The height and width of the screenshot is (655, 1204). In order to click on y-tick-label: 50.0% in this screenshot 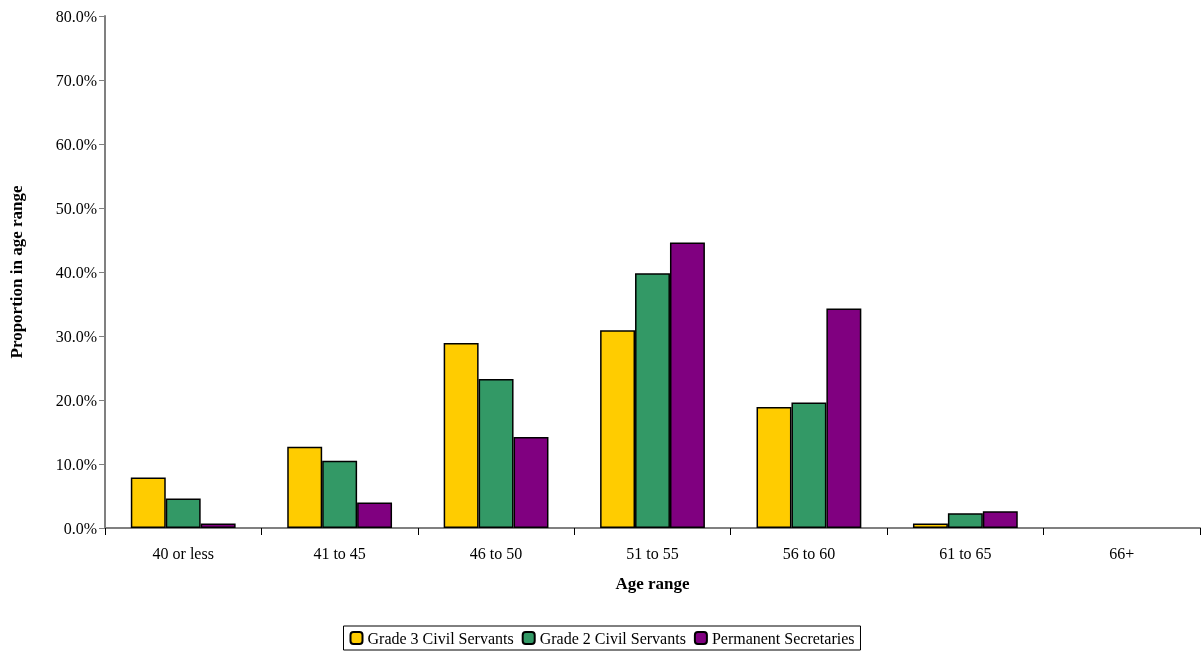, I will do `click(76, 208)`.